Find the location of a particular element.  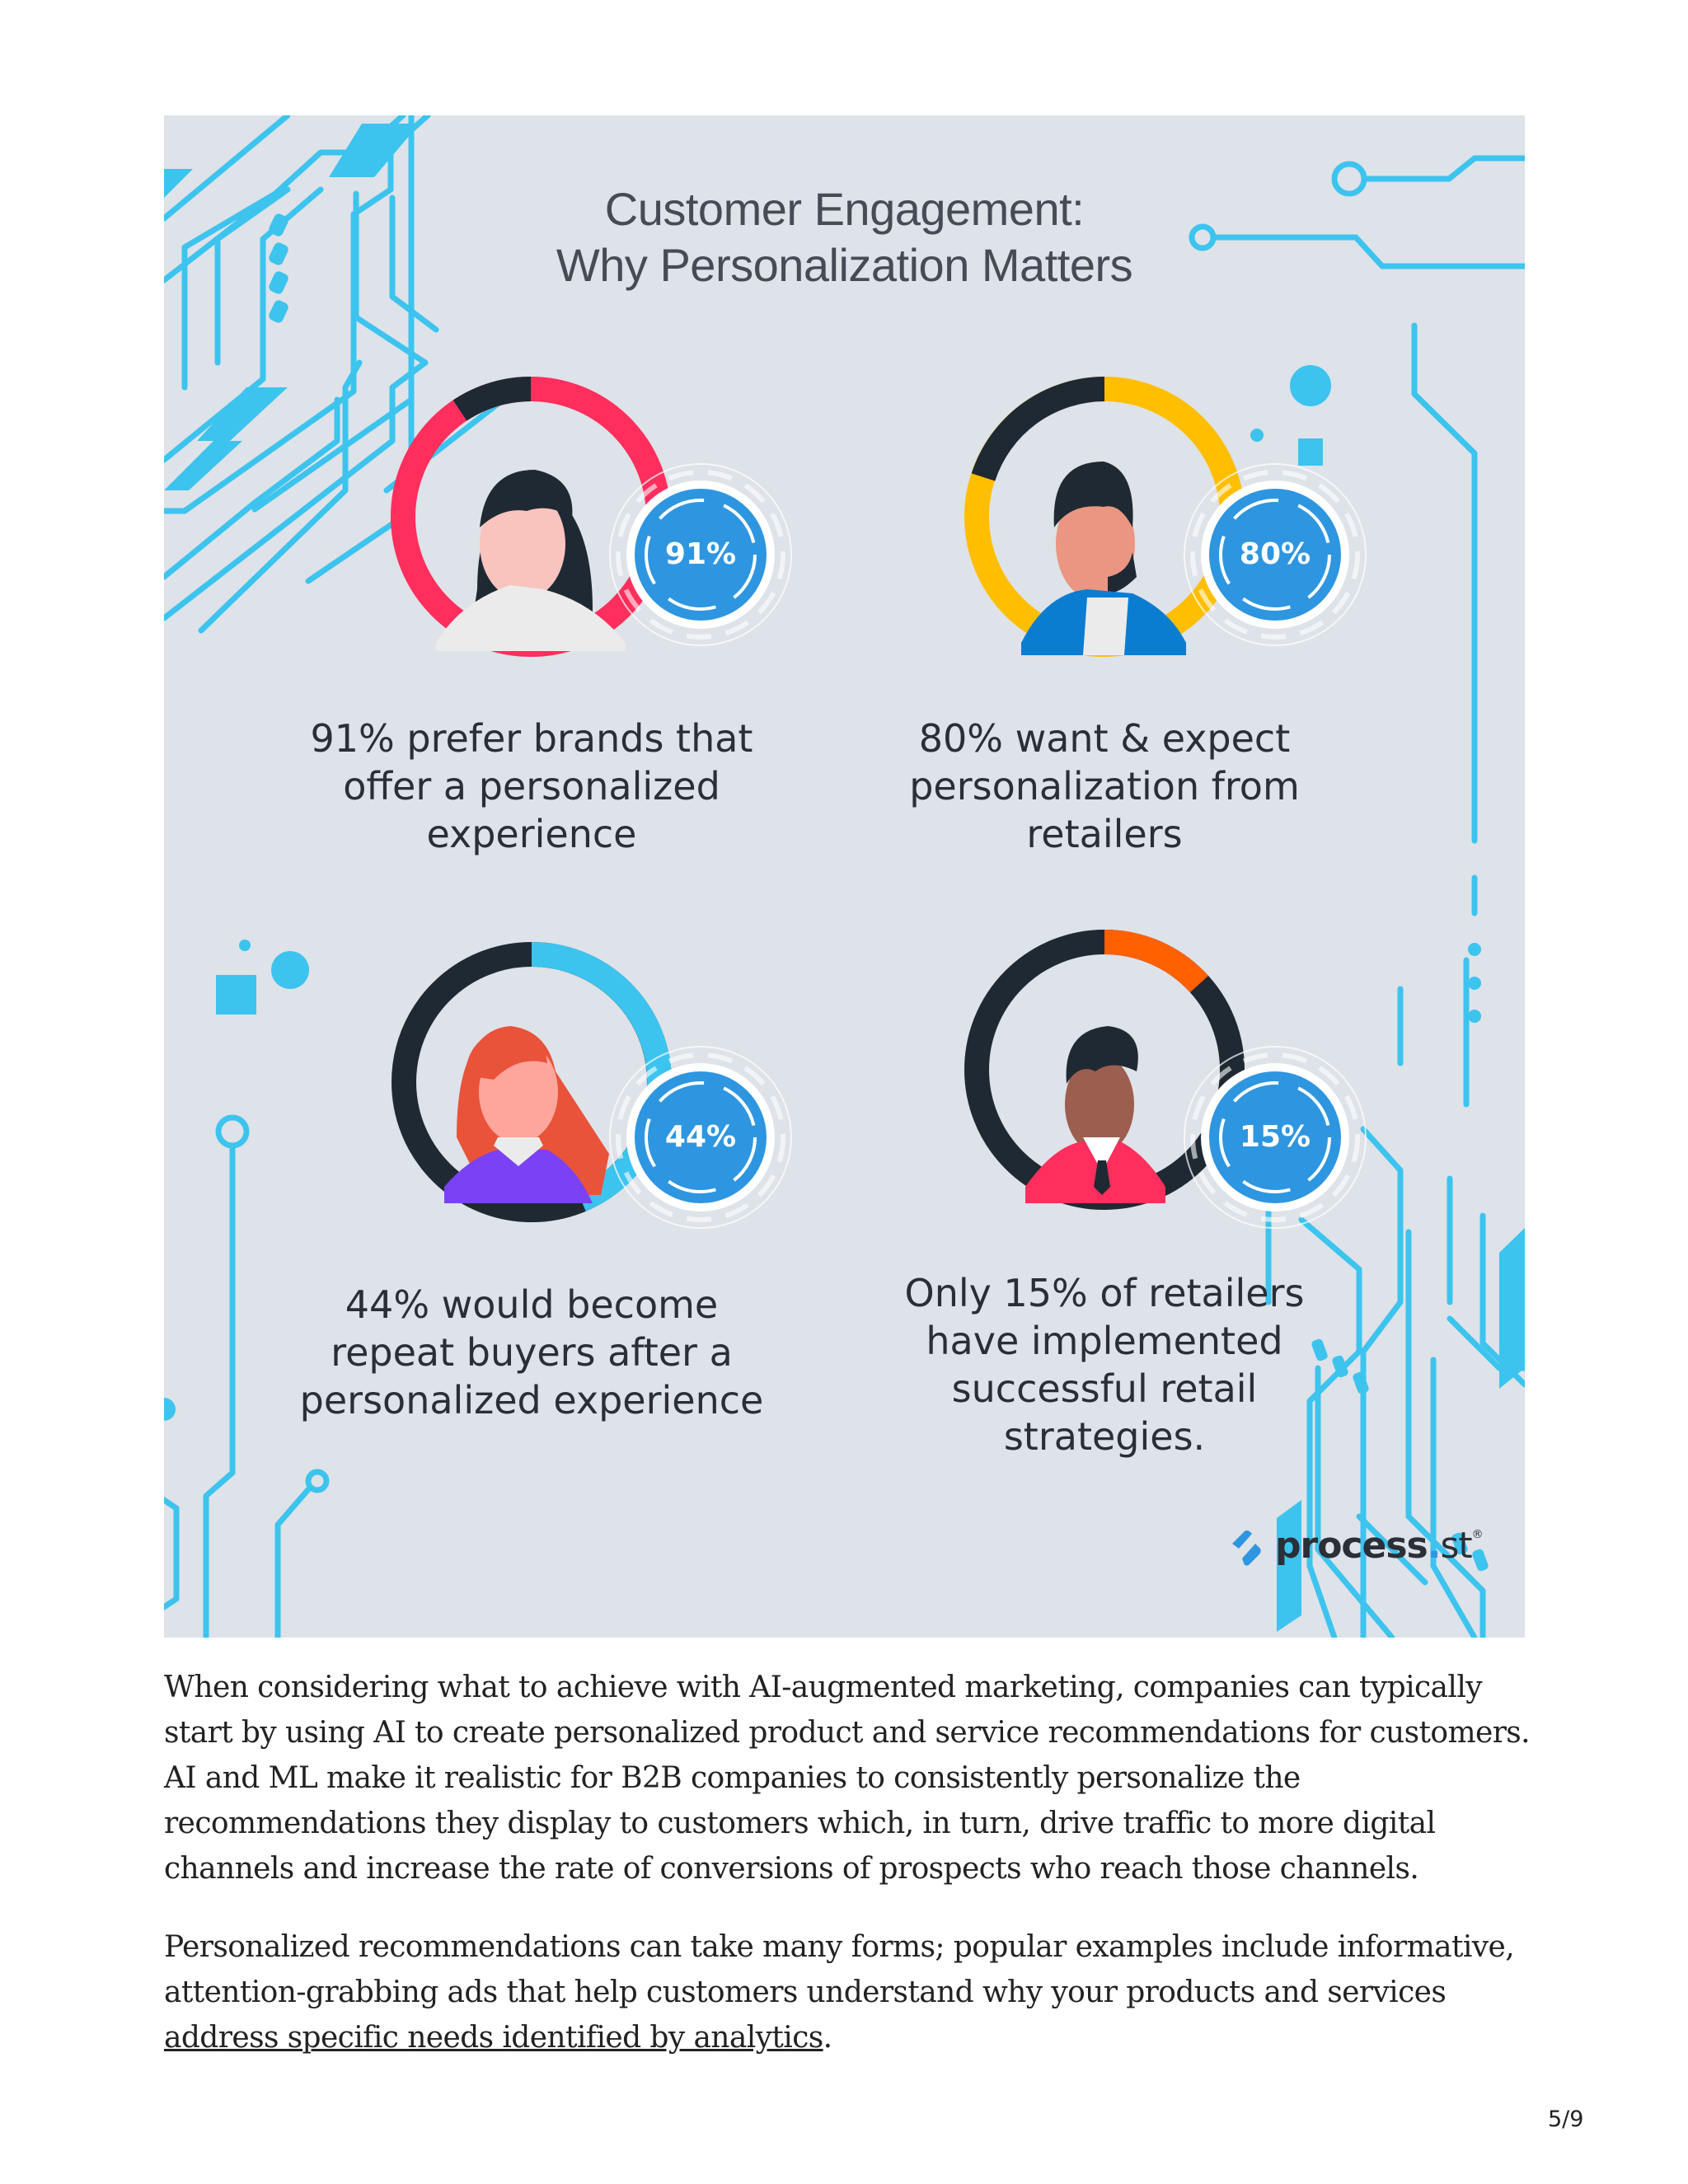

process-st-logo-icon is located at coordinates (1246, 1548).